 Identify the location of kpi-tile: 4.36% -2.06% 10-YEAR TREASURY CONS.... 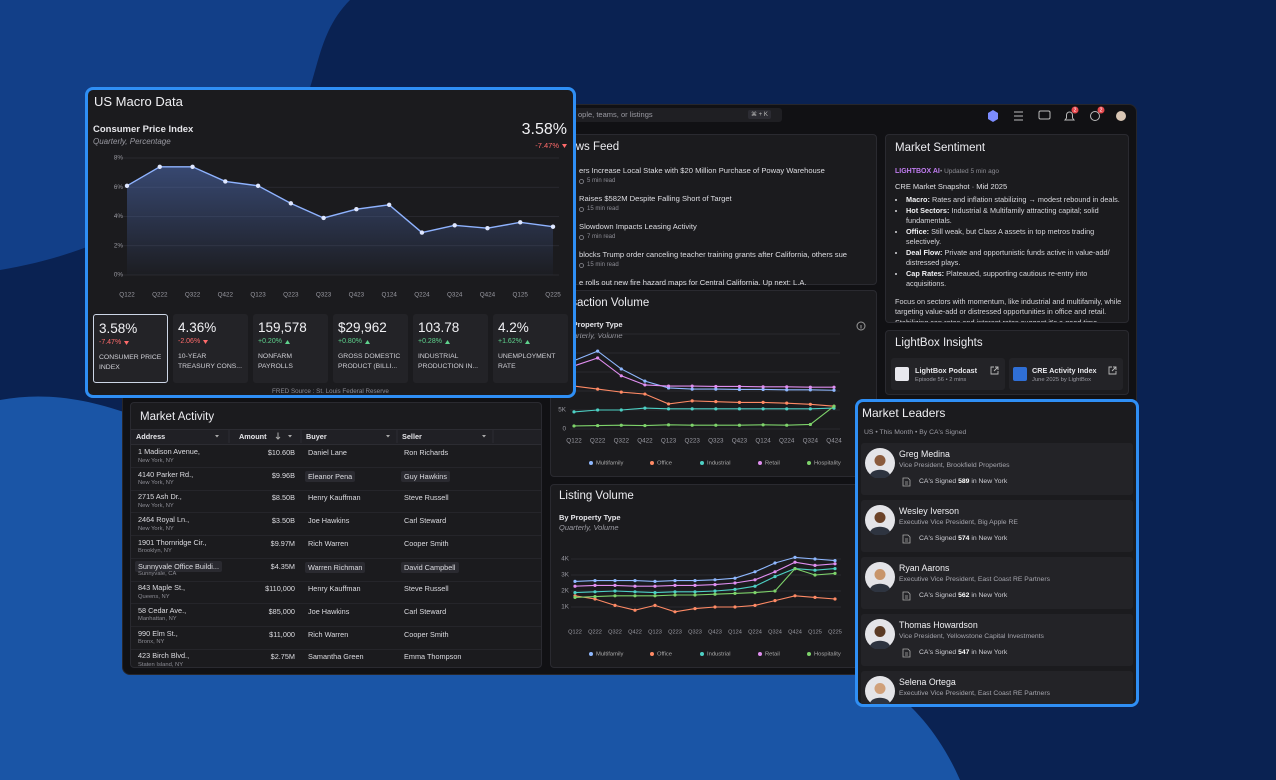
(210, 348).